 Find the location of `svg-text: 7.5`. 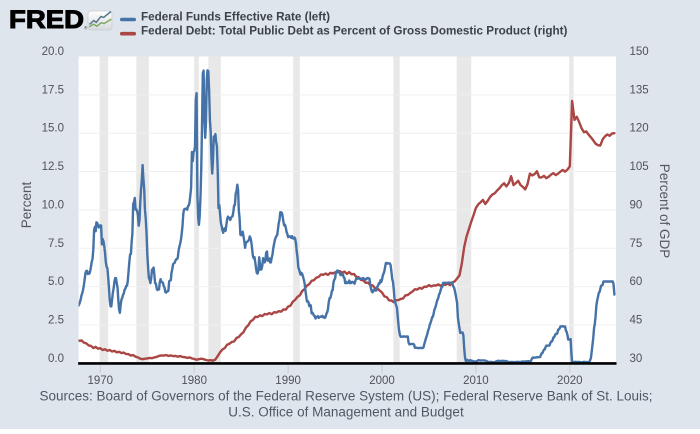

svg-text: 7.5 is located at coordinates (56, 244).